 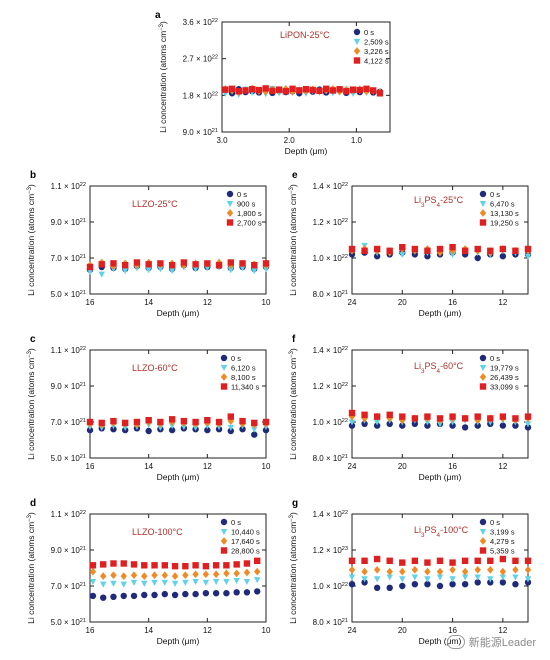 I want to click on y-tick-label: 8.0 × 10²¹, so click(x=330, y=458).